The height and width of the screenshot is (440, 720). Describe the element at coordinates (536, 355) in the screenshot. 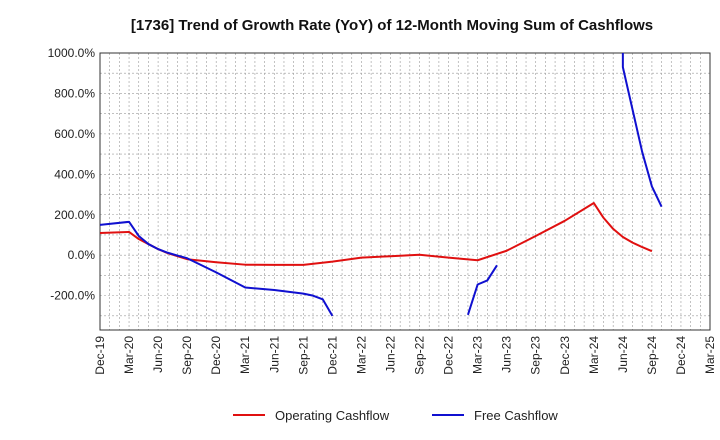

I see `x-tick-label: Sep-23` at that location.